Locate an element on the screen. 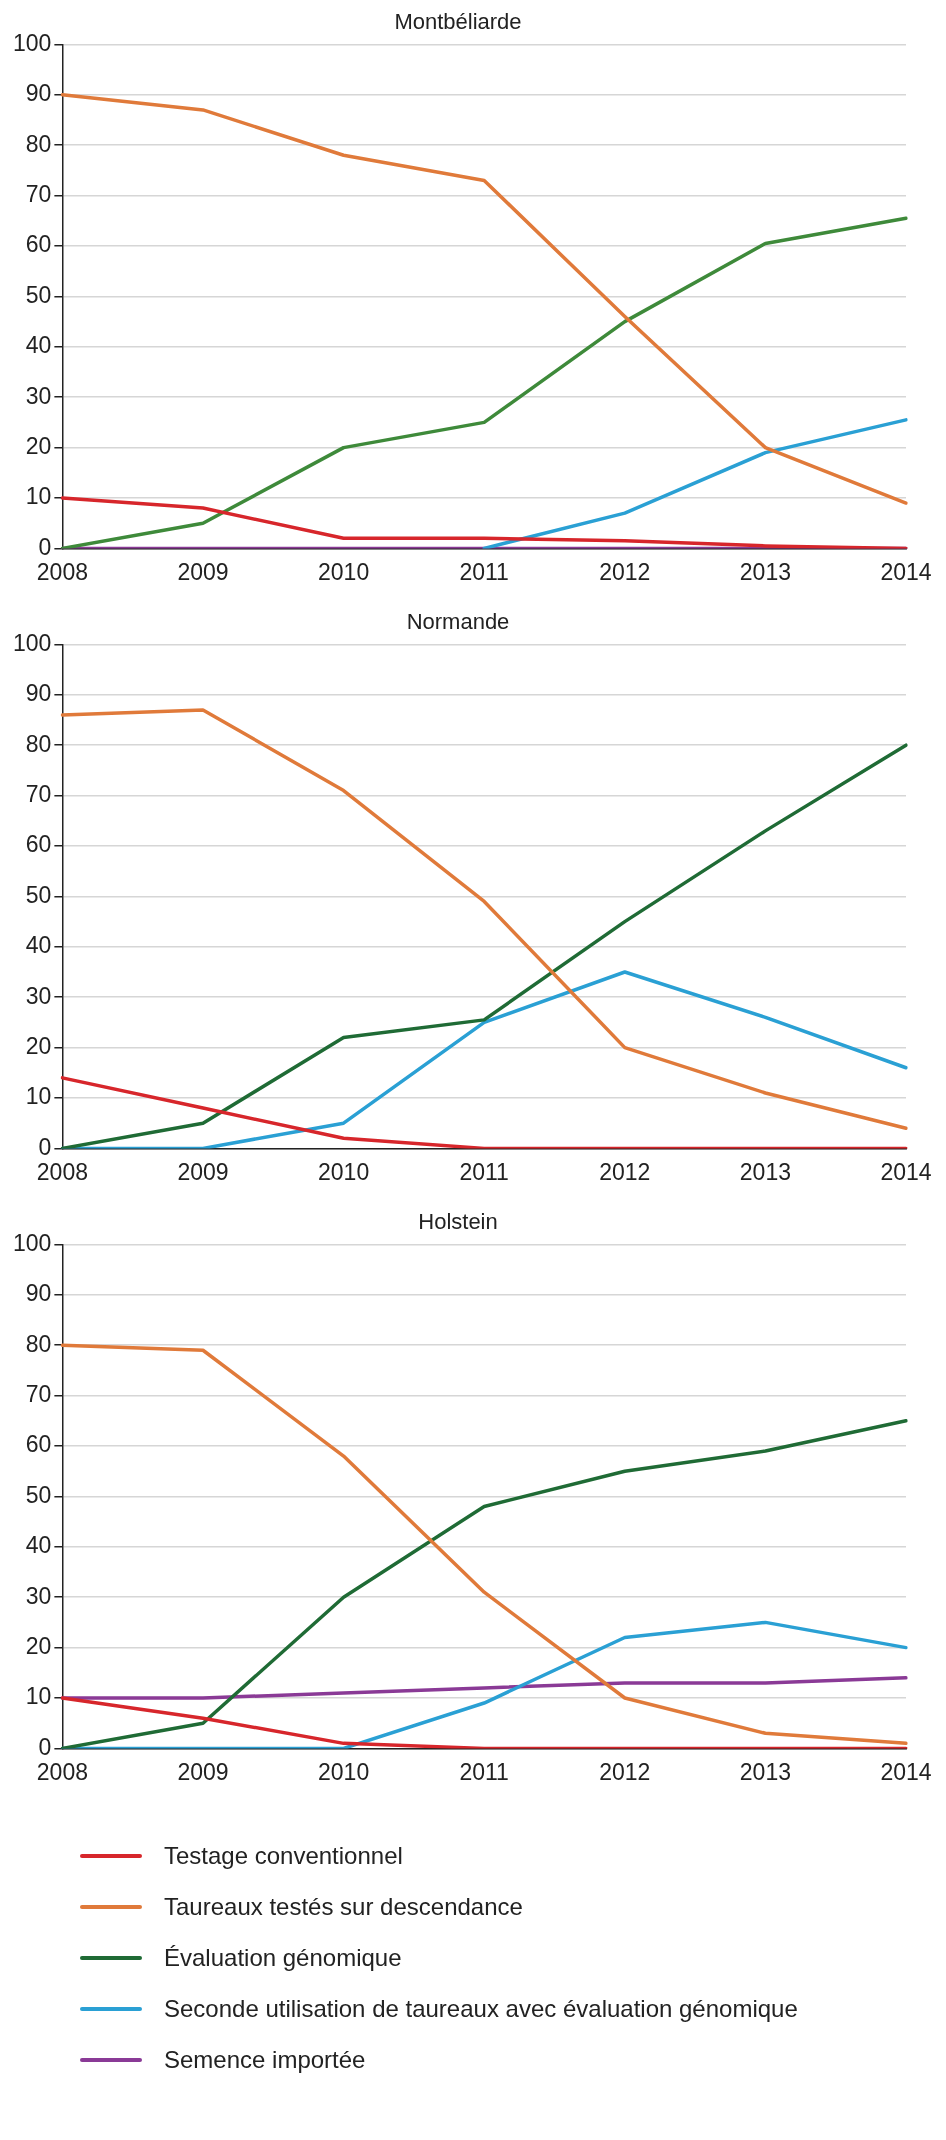 This screenshot has height=2140, width=946. chart-title: Holstein is located at coordinates (458, 1222).